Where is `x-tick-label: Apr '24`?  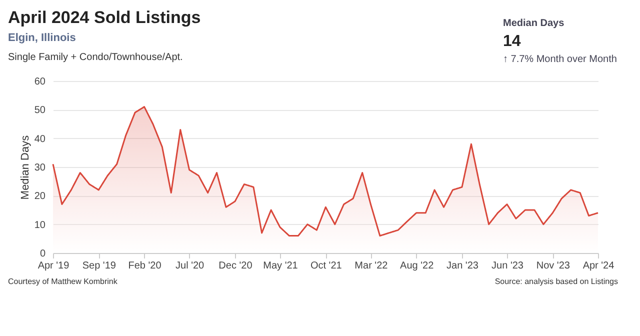
x-tick-label: Apr '24 is located at coordinates (598, 266).